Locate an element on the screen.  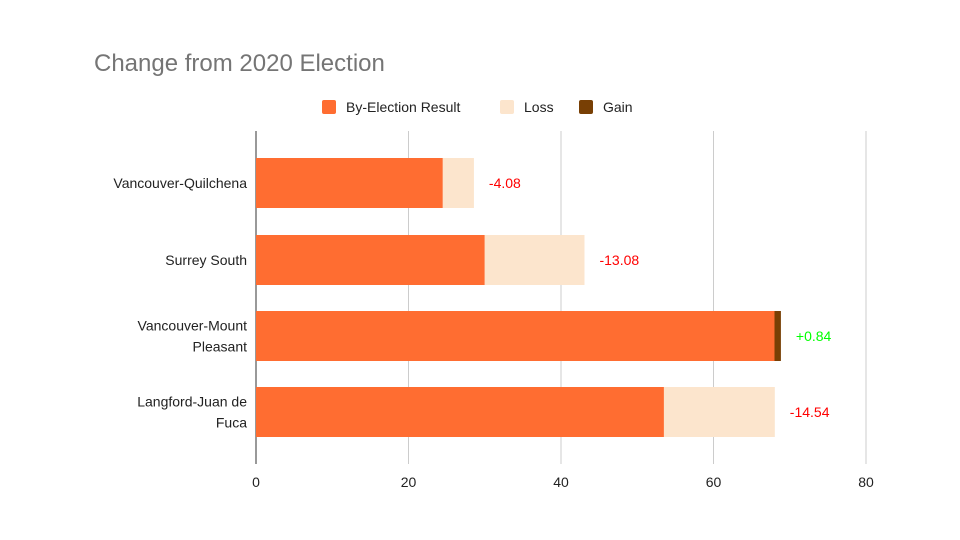
data-label: -14.54 is located at coordinates (810, 412).